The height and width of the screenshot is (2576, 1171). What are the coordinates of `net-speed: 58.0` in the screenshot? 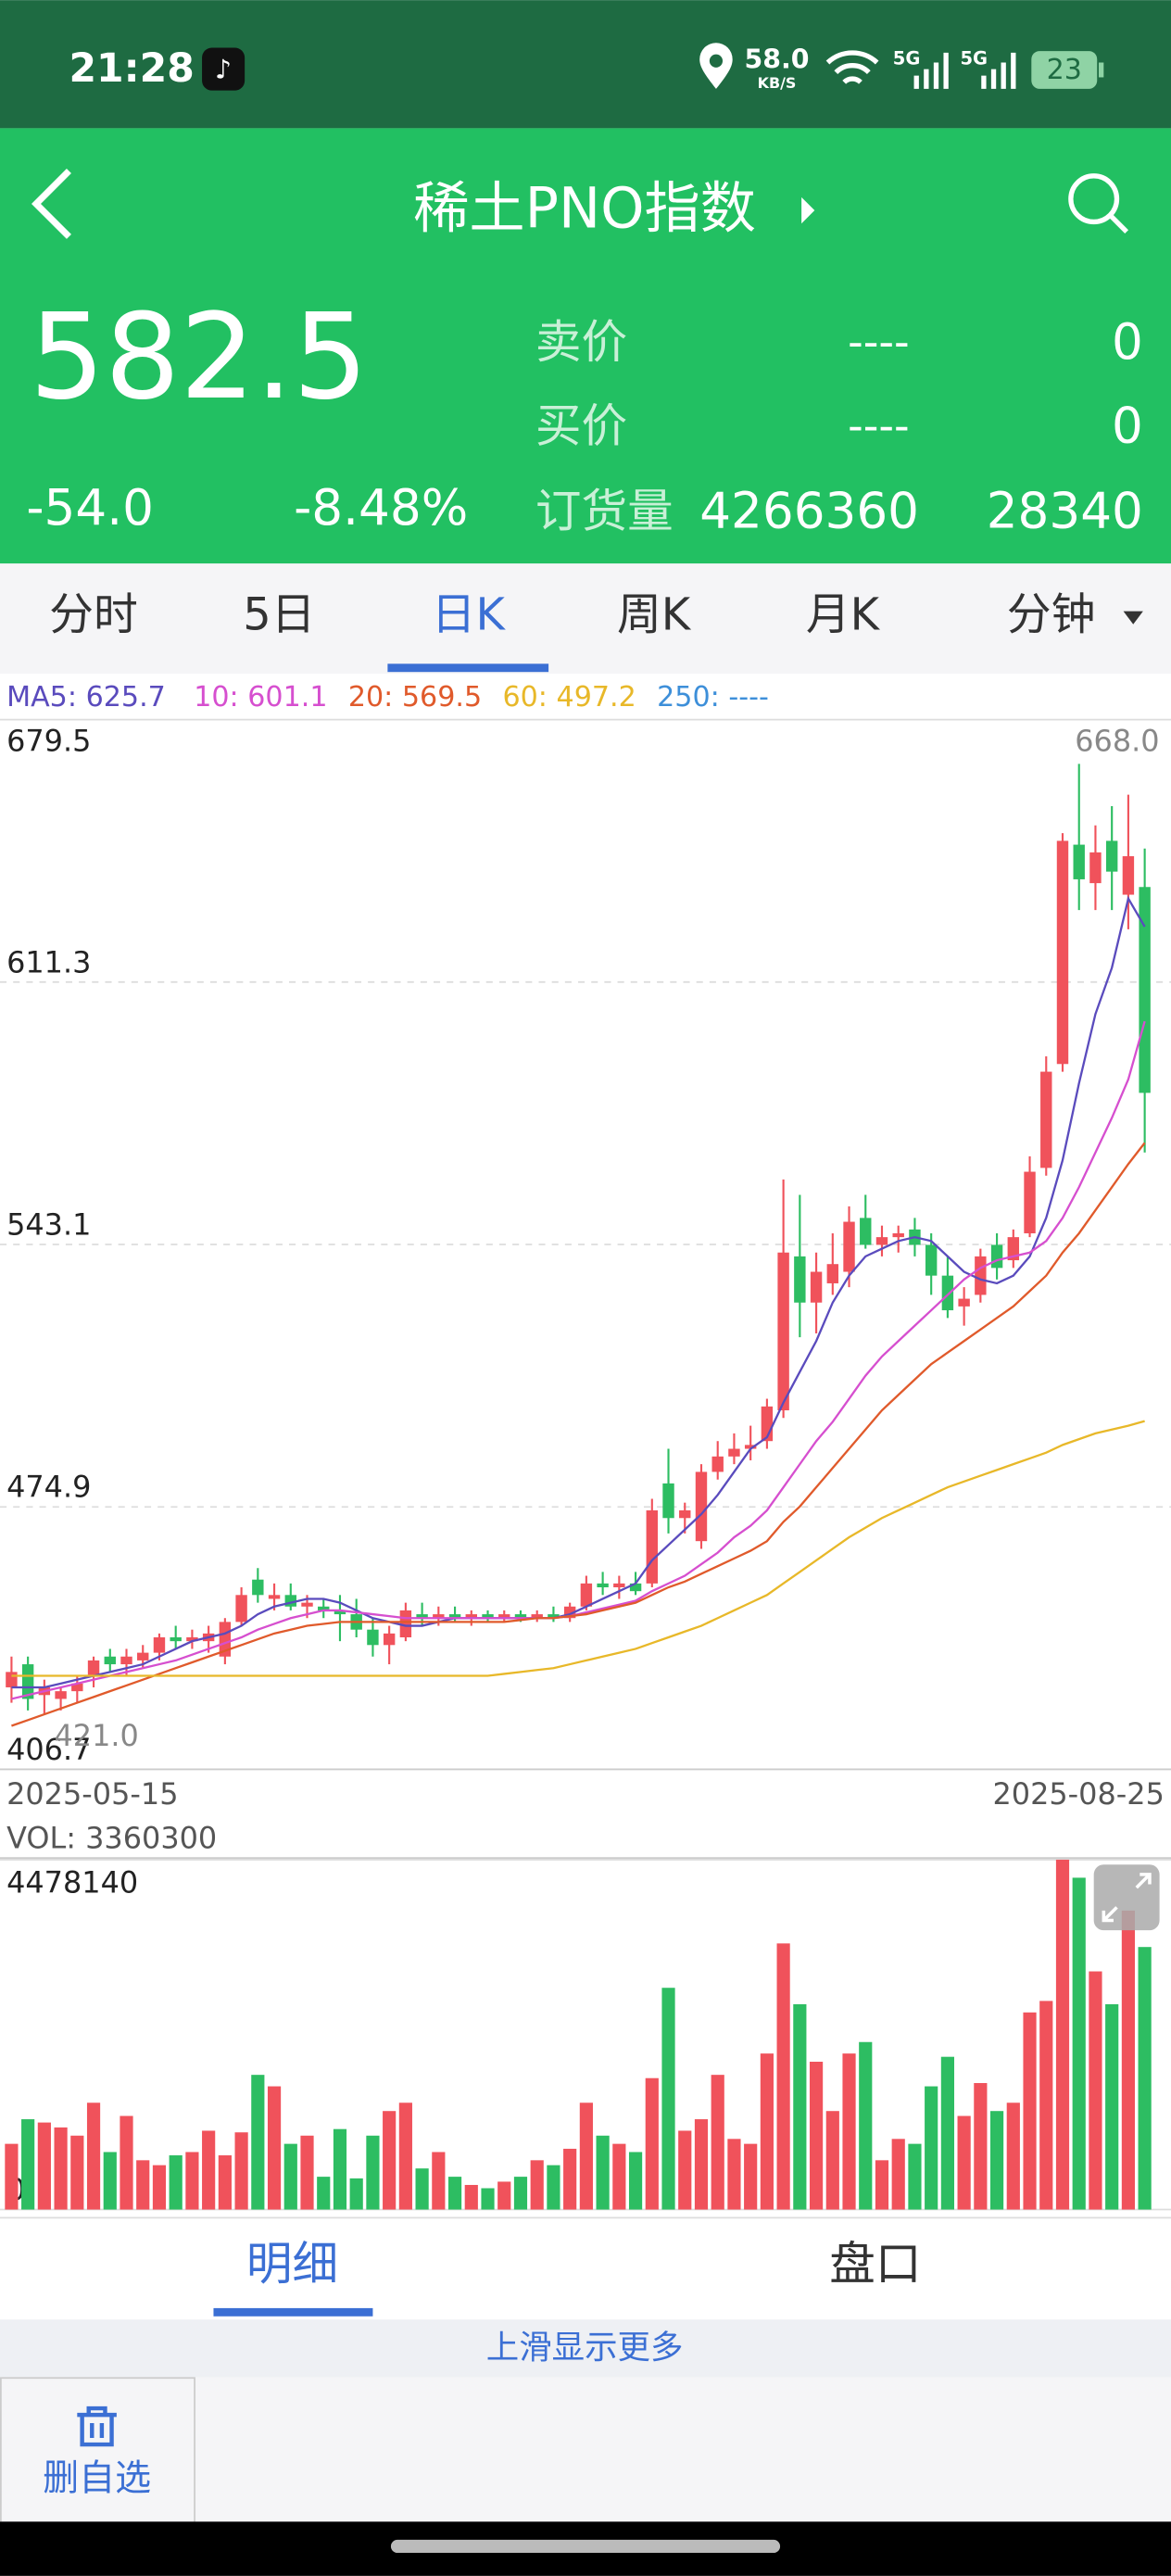 It's located at (778, 60).